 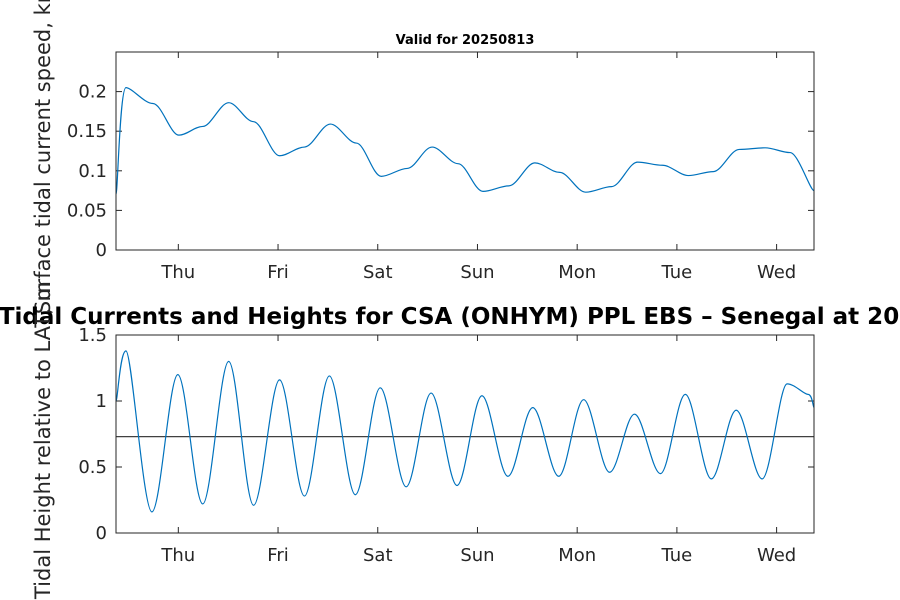 What do you see at coordinates (87, 131) in the screenshot?
I see `y-tick-label: 0.15` at bounding box center [87, 131].